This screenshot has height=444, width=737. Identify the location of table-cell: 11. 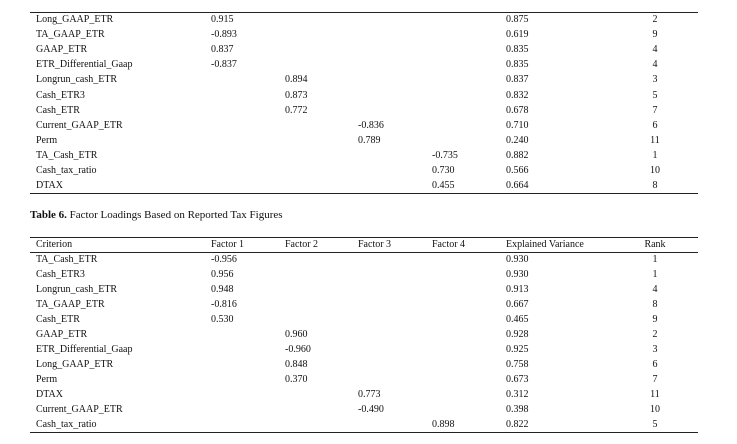
(655, 140).